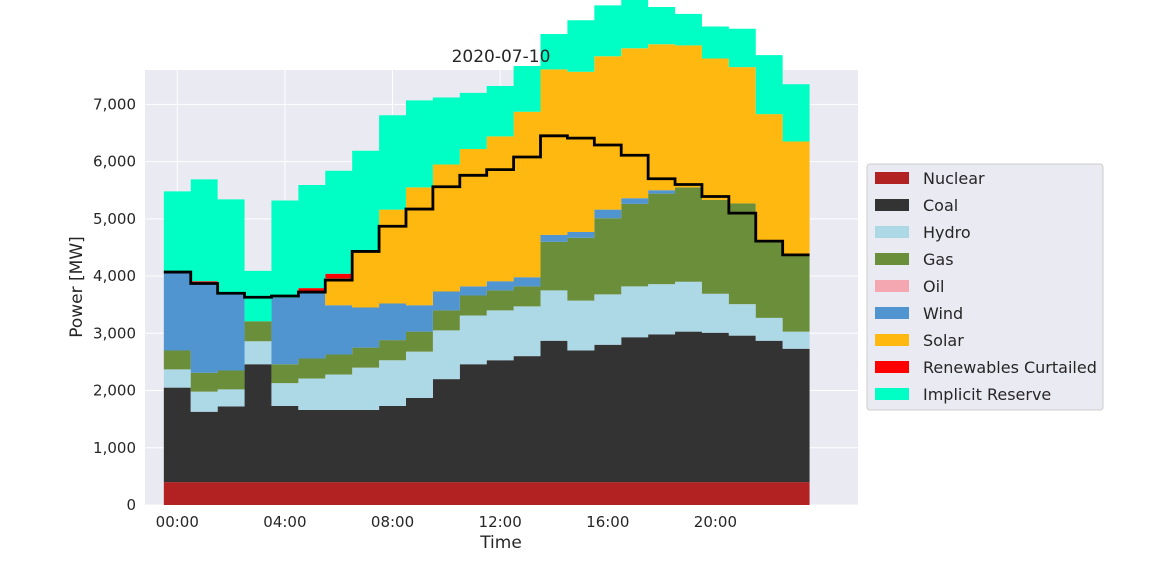 This screenshot has width=1152, height=576. Describe the element at coordinates (715, 522) in the screenshot. I see `x-tick-label: 20:00` at that location.